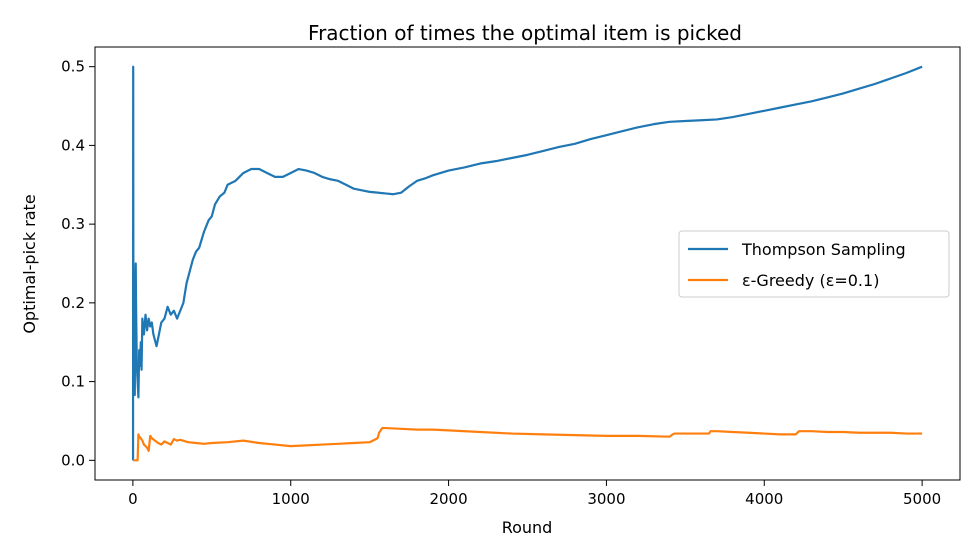 Image resolution: width=980 pixels, height=560 pixels. I want to click on x-tick-label: 2000, so click(448, 499).